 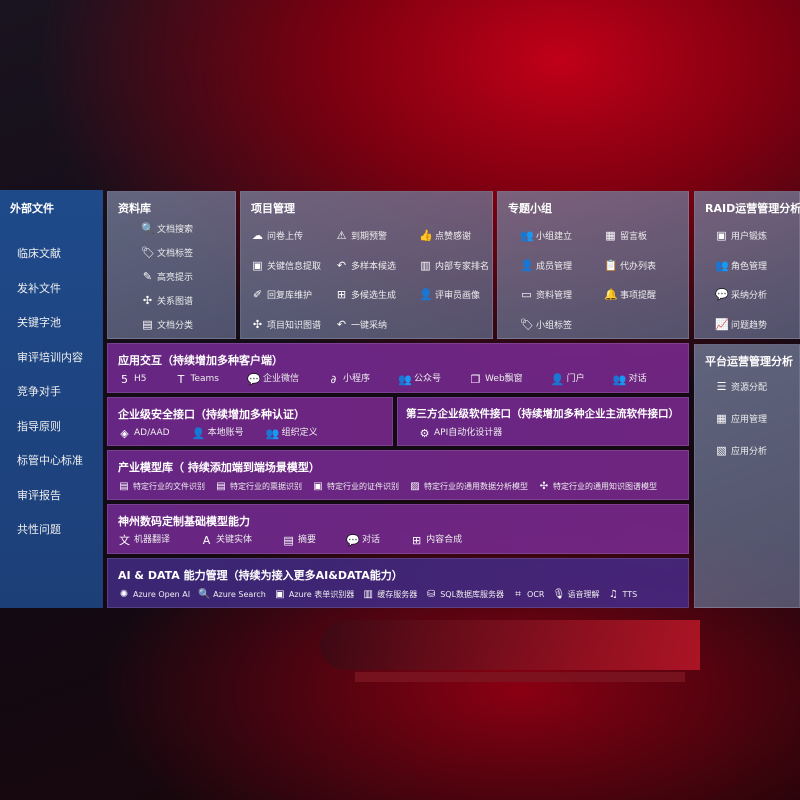 What do you see at coordinates (260, 575) in the screenshot?
I see `panel-title: AI & DATA 能力管理（持续为接入更多AI&DATA能力）` at bounding box center [260, 575].